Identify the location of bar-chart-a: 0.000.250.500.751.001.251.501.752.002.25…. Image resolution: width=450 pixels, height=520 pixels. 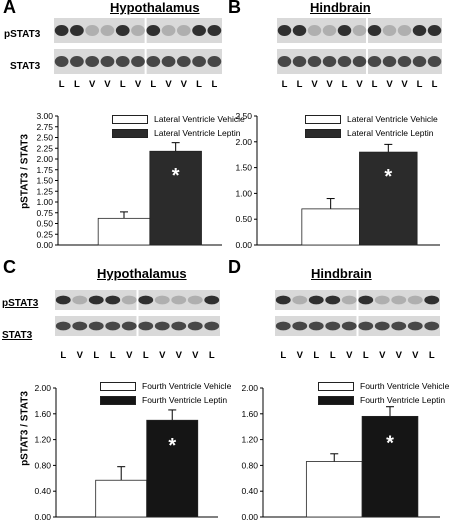
(129, 180).